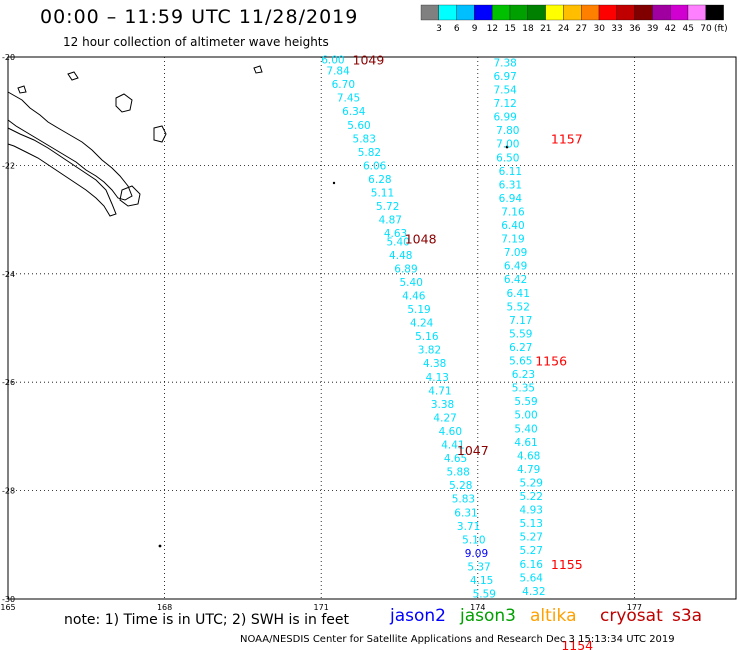 Image resolution: width=740 pixels, height=650 pixels. What do you see at coordinates (507, 131) in the screenshot?
I see `swh-value: 7.80` at bounding box center [507, 131].